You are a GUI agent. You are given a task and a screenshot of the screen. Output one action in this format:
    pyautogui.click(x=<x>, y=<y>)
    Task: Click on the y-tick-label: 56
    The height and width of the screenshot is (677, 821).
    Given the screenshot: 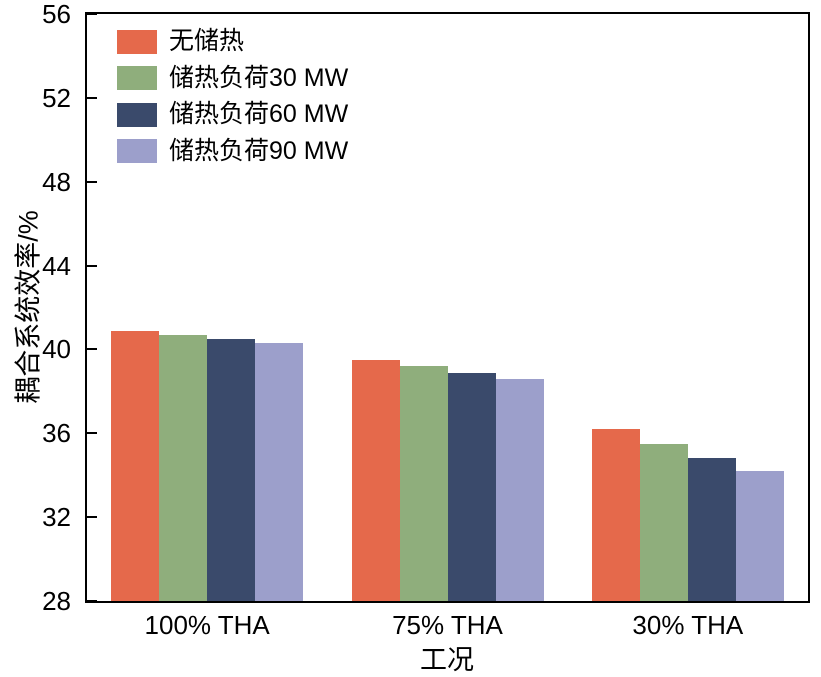 What is the action you would take?
    pyautogui.click(x=56, y=14)
    